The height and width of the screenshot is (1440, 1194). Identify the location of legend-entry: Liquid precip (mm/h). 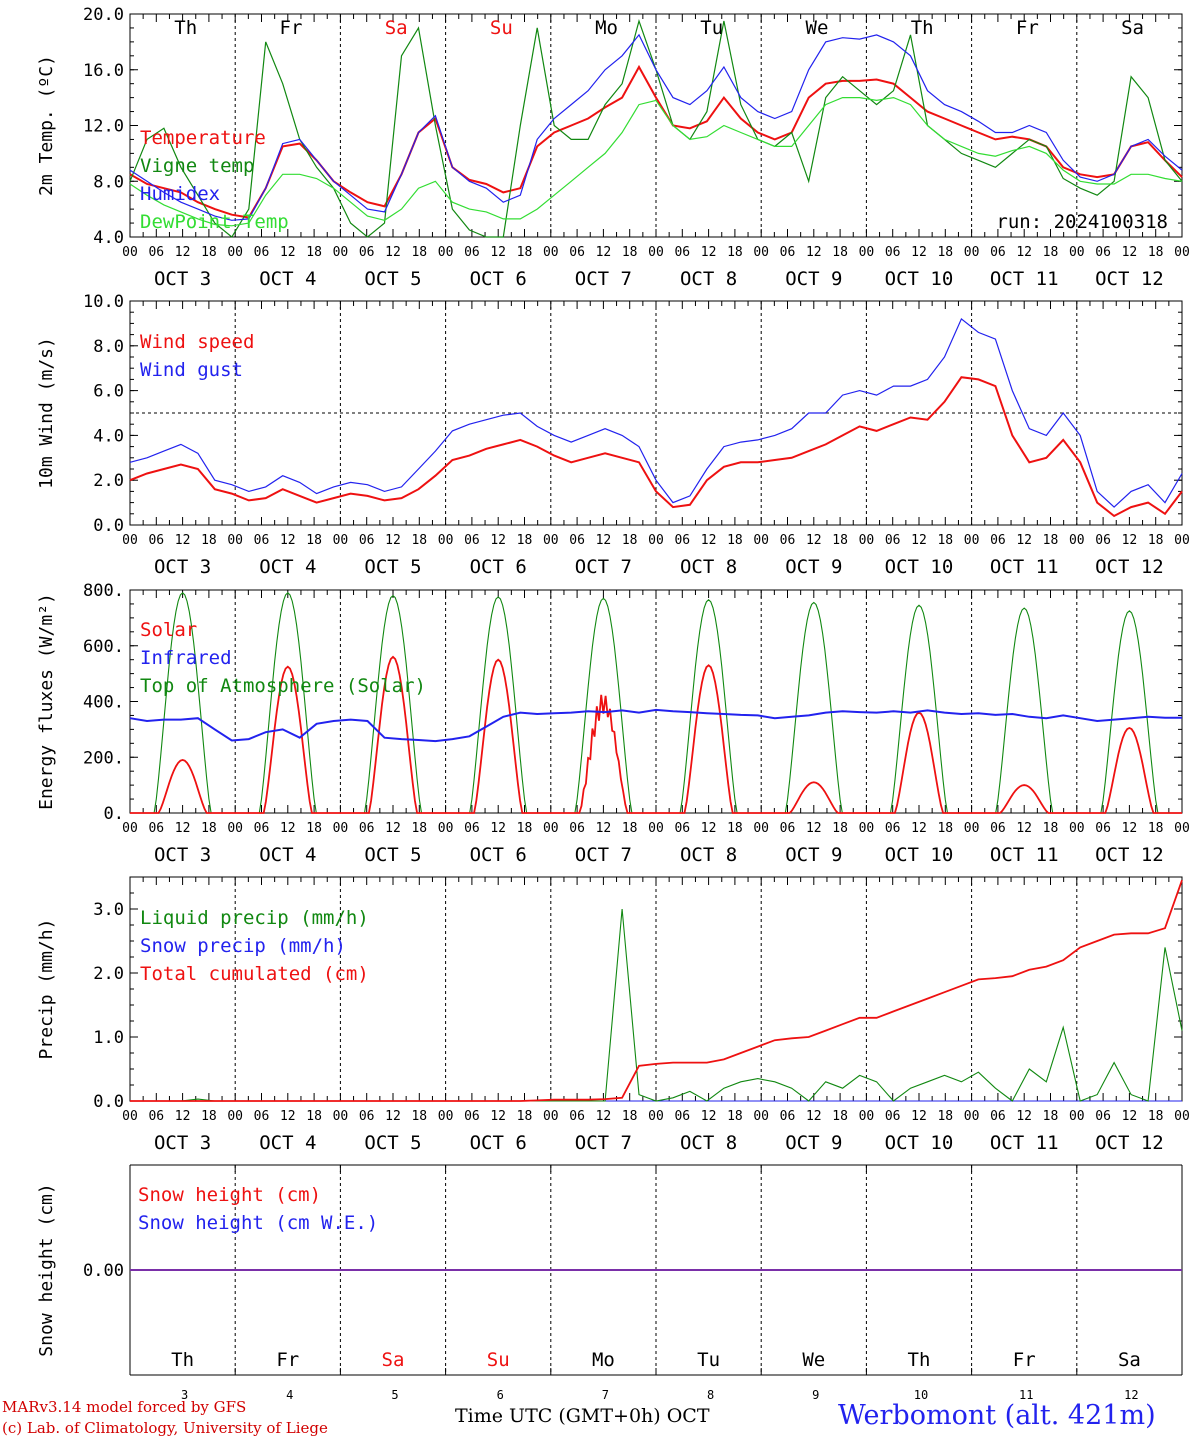
(254, 918).